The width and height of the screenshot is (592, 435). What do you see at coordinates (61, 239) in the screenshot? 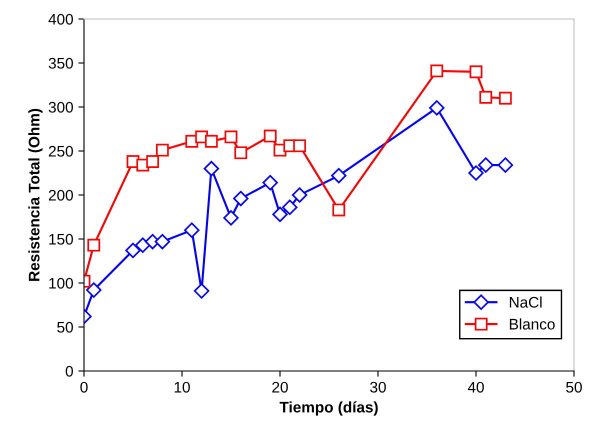
I see `y-tick-label: 150` at bounding box center [61, 239].